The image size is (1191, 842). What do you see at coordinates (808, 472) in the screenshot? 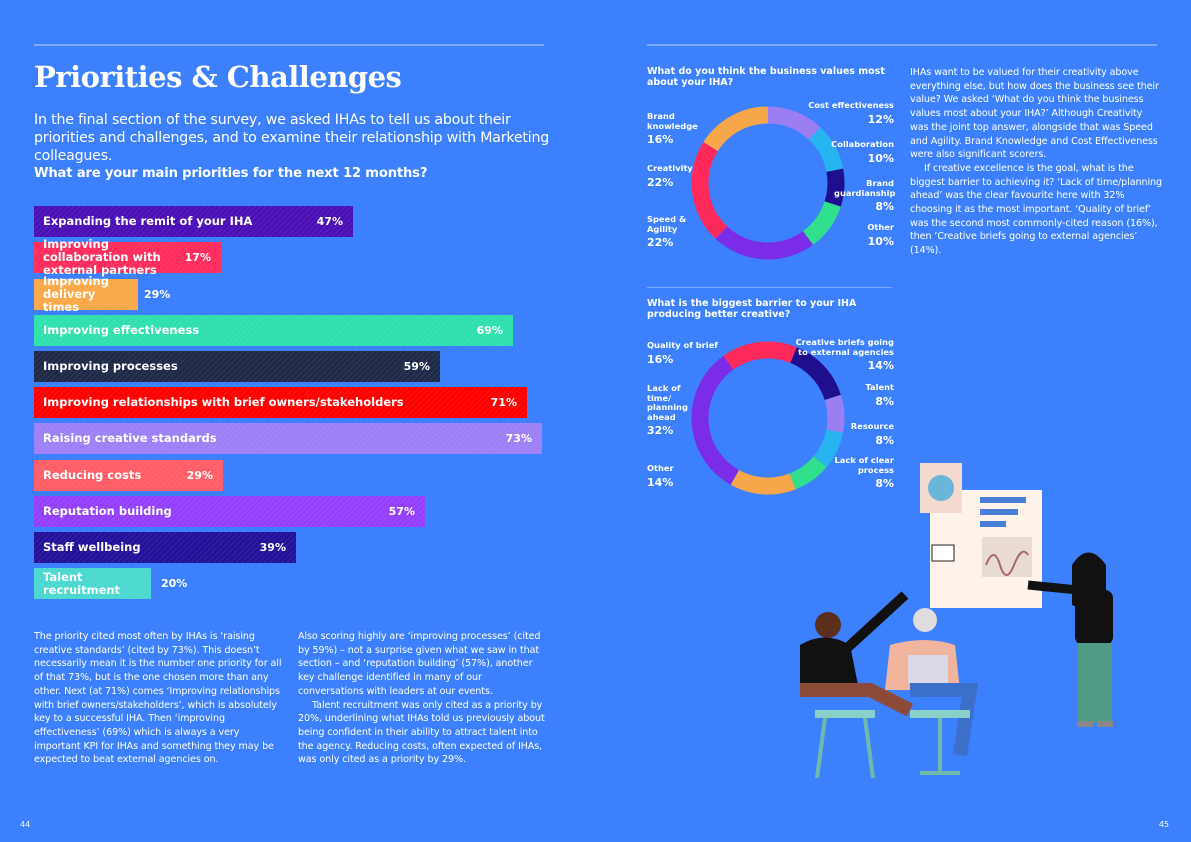
I see `donut-slice-lack-of-clear-process` at bounding box center [808, 472].